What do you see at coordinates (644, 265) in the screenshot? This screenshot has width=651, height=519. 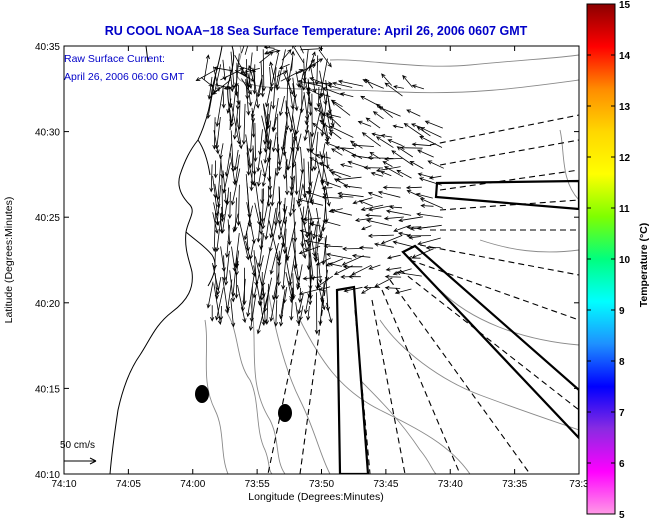 I see `colorbar-label: Temperature (°C)` at bounding box center [644, 265].